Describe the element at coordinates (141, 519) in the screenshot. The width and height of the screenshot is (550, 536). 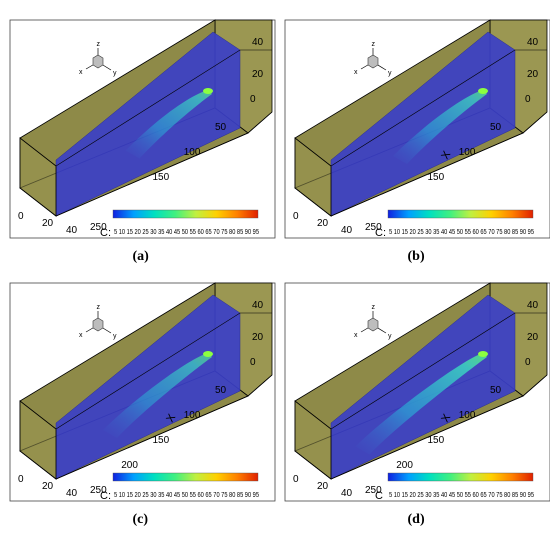
I see `panel-caption: (c)` at that location.